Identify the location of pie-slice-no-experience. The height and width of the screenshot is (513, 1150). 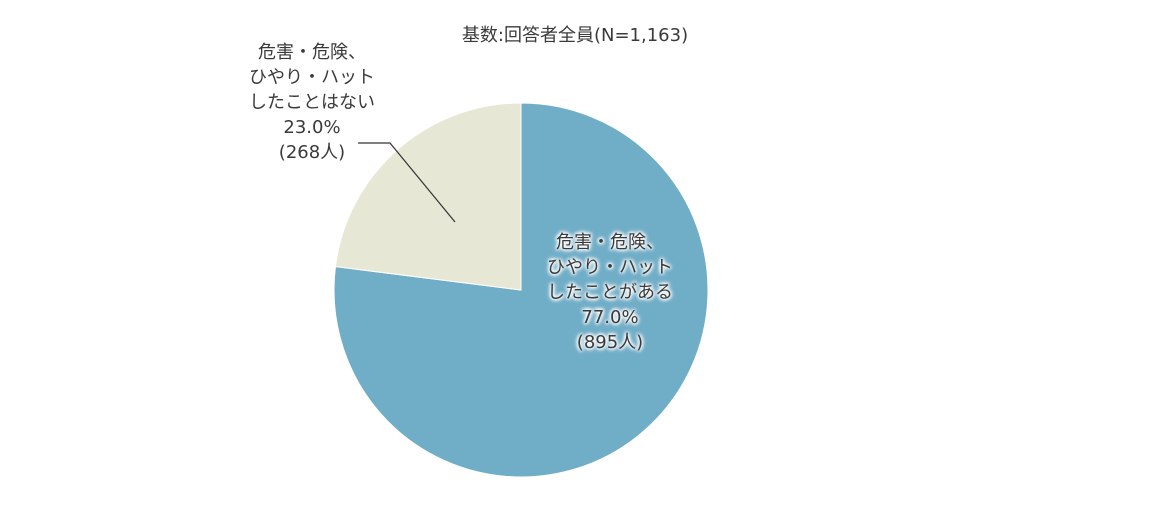
(428, 196).